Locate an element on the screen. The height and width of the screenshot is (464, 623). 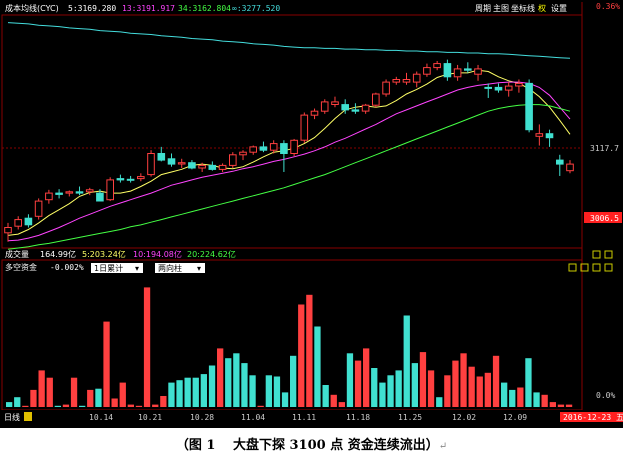
period-select is located at coordinates (117, 268).